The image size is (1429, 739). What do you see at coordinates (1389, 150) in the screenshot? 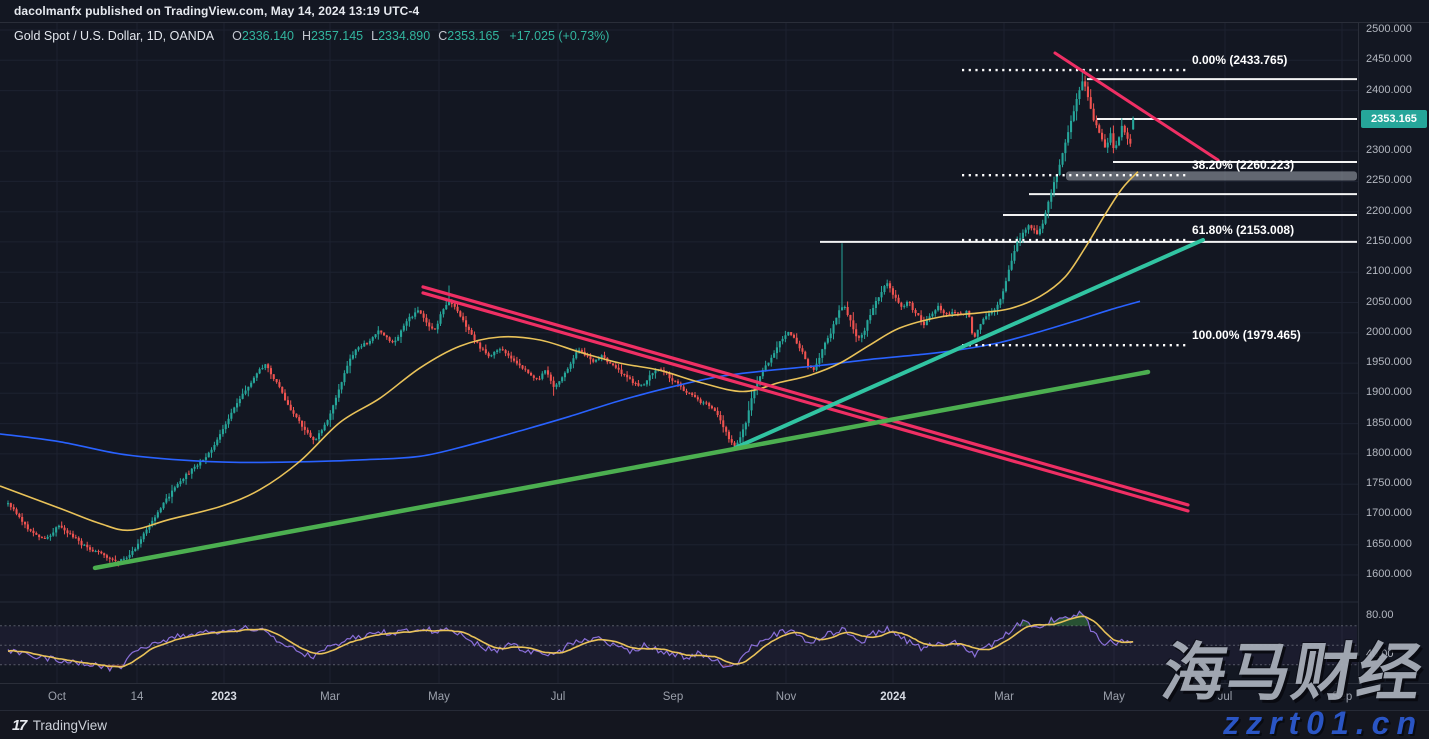
I see `price-tick-label: 2300.000` at bounding box center [1389, 150].